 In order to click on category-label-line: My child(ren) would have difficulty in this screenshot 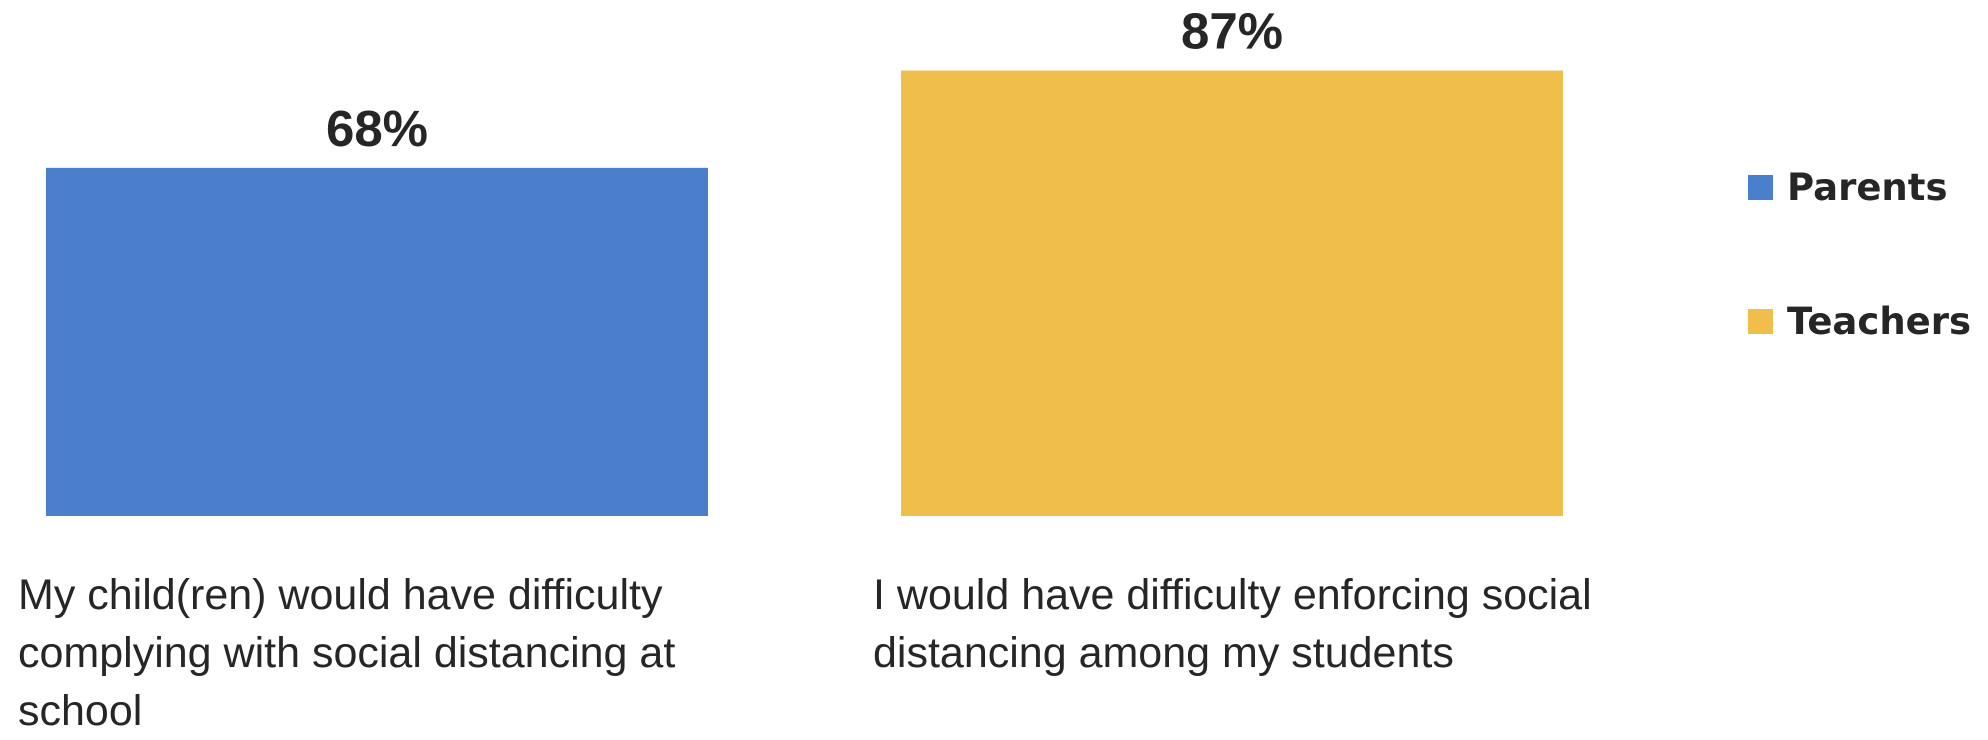, I will do `click(340, 595)`.